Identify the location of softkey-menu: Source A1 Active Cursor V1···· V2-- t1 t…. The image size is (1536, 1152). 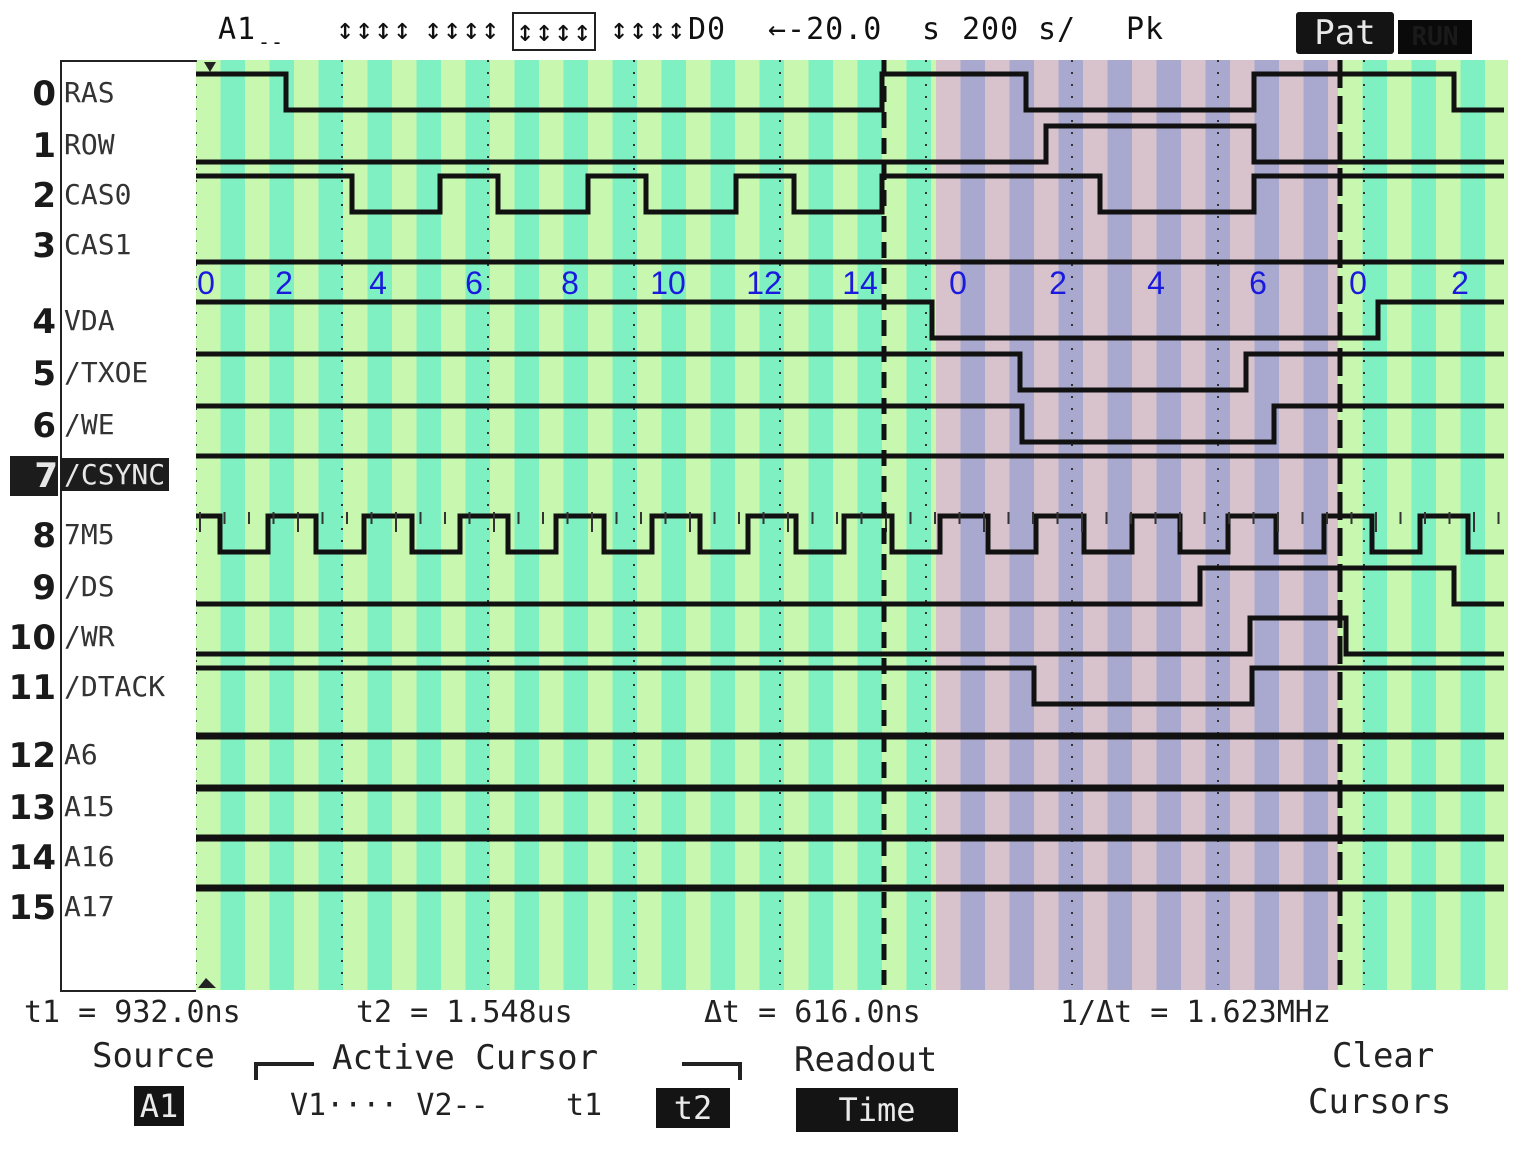
(768, 1094).